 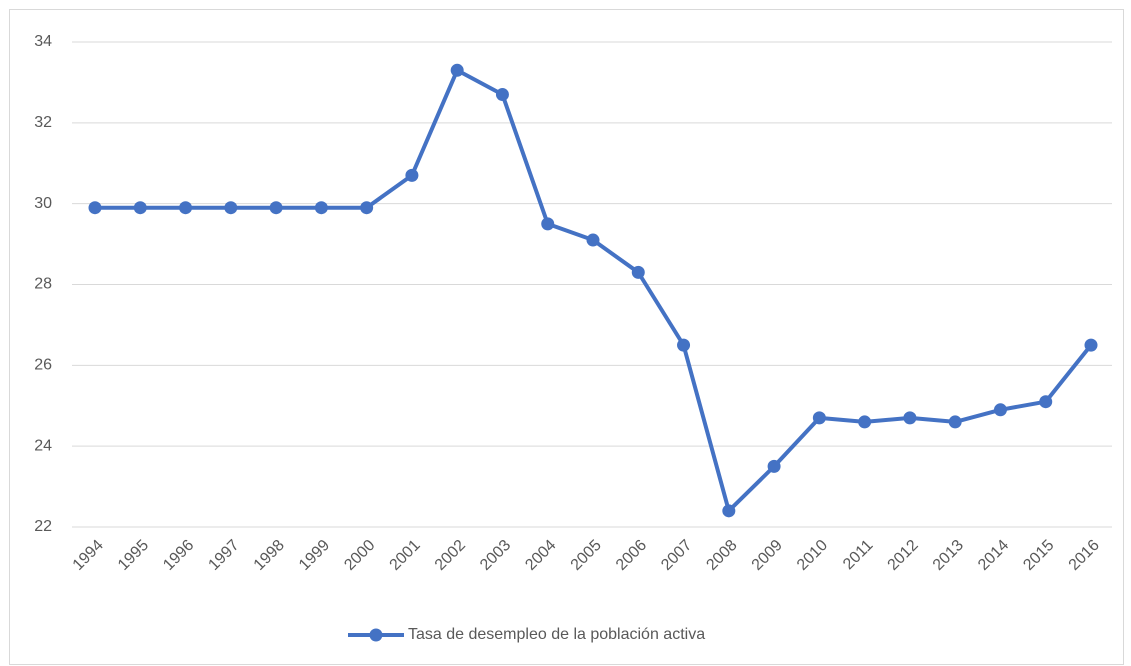 I want to click on y-tick-label: 22, so click(x=43, y=526).